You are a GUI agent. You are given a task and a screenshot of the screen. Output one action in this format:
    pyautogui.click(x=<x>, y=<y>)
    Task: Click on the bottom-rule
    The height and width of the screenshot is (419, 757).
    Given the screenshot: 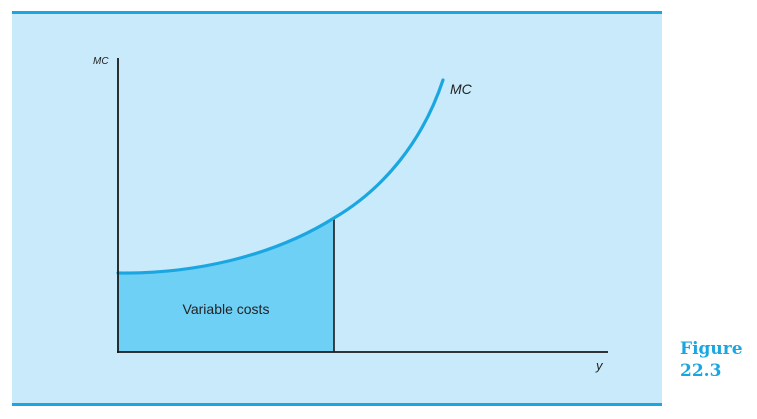 What is the action you would take?
    pyautogui.click(x=337, y=404)
    